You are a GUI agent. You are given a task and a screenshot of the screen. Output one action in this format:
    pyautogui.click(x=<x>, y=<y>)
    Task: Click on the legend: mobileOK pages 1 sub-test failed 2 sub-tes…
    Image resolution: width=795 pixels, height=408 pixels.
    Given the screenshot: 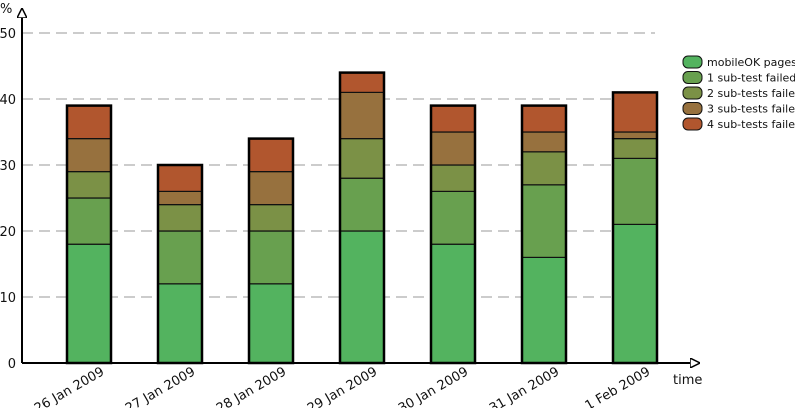 What is the action you would take?
    pyautogui.click(x=738, y=93)
    